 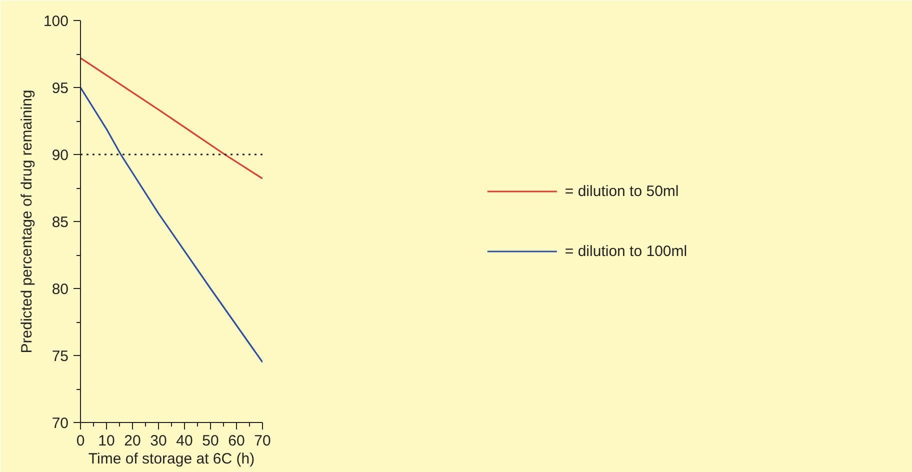 What do you see at coordinates (621, 191) in the screenshot?
I see `legend-label: = dilution to 50ml` at bounding box center [621, 191].